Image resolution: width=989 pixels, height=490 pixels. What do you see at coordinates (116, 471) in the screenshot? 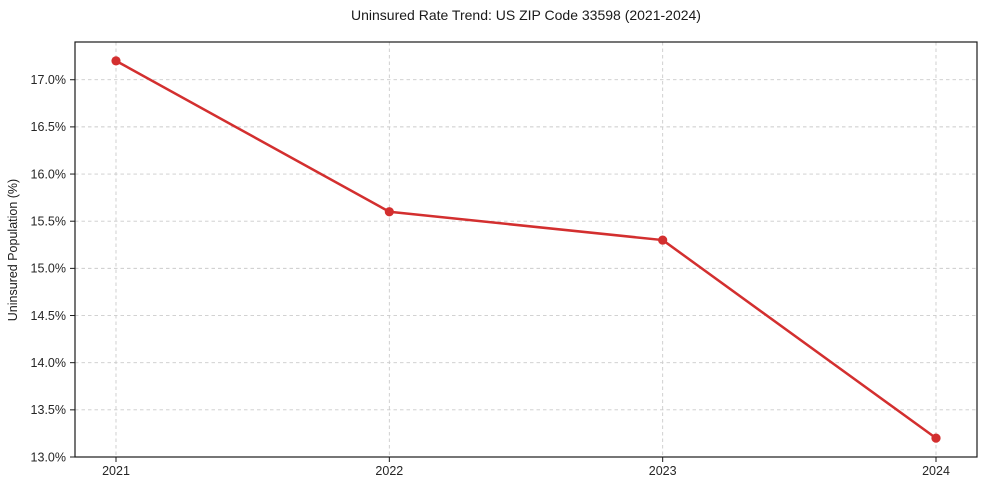
I see `x-tick-label: 2021` at bounding box center [116, 471].